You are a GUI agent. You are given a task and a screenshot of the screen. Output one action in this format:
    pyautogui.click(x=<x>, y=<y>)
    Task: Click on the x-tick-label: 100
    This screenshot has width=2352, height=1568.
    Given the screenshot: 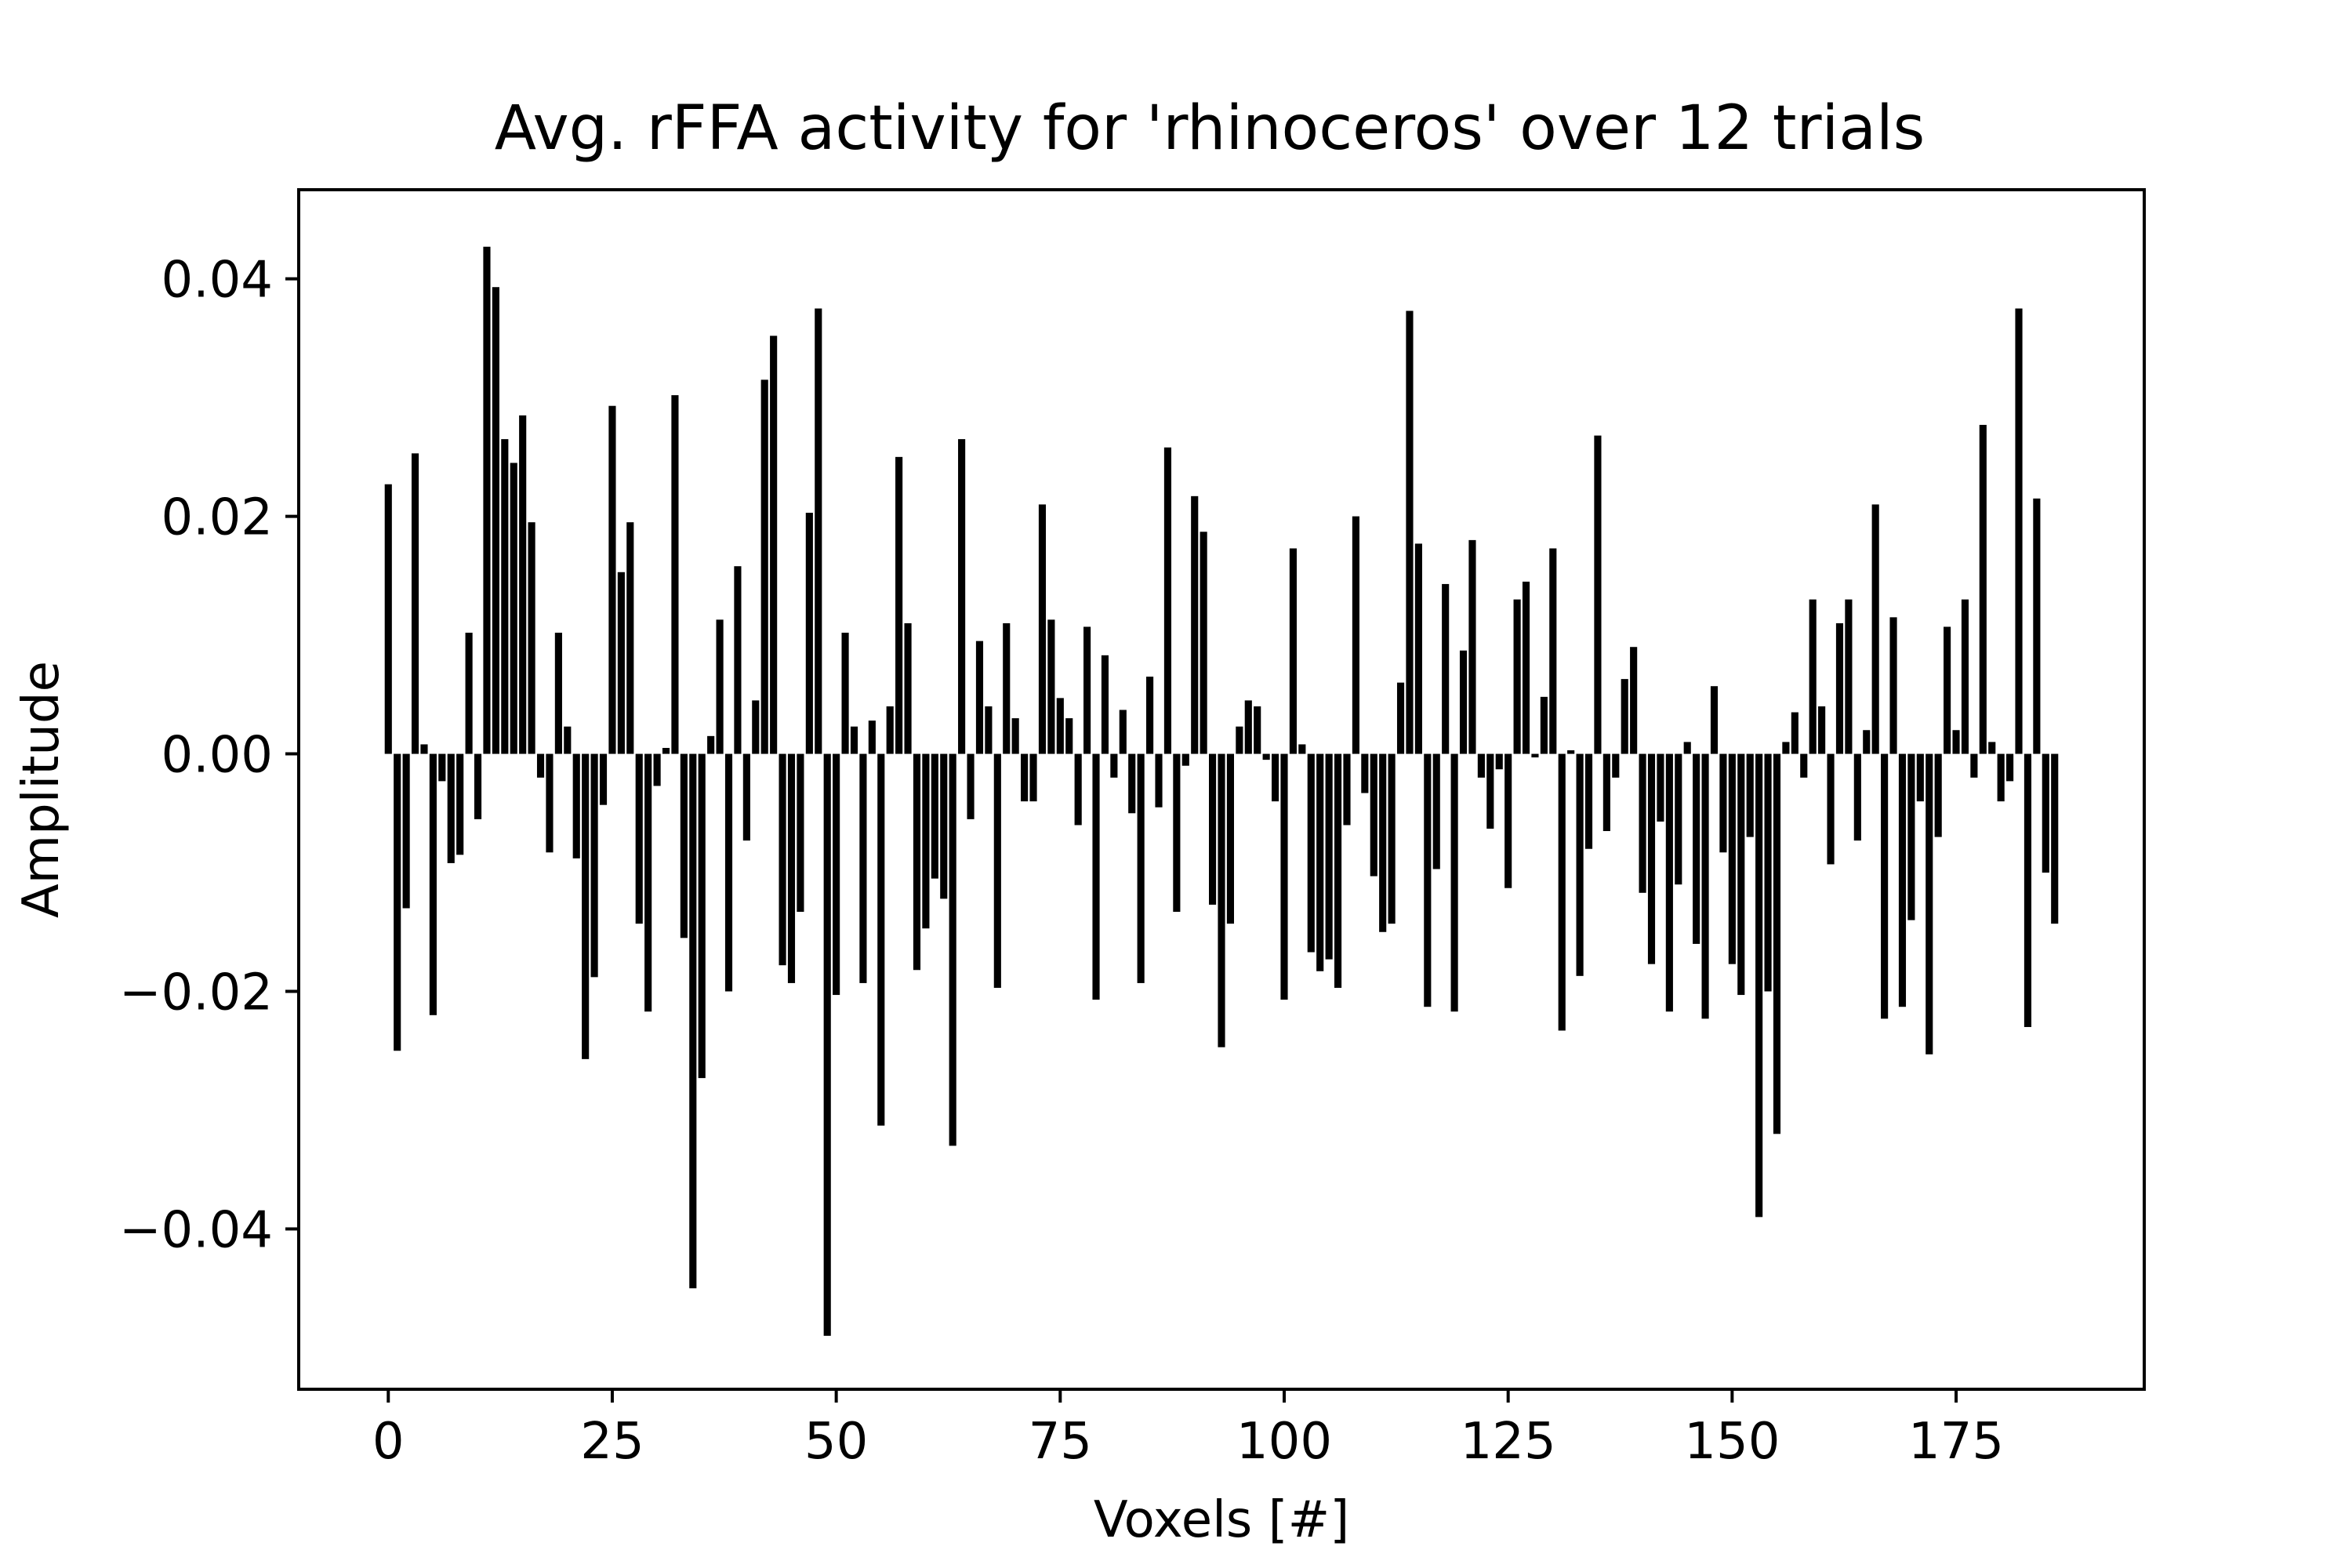 What is the action you would take?
    pyautogui.click(x=1284, y=1442)
    